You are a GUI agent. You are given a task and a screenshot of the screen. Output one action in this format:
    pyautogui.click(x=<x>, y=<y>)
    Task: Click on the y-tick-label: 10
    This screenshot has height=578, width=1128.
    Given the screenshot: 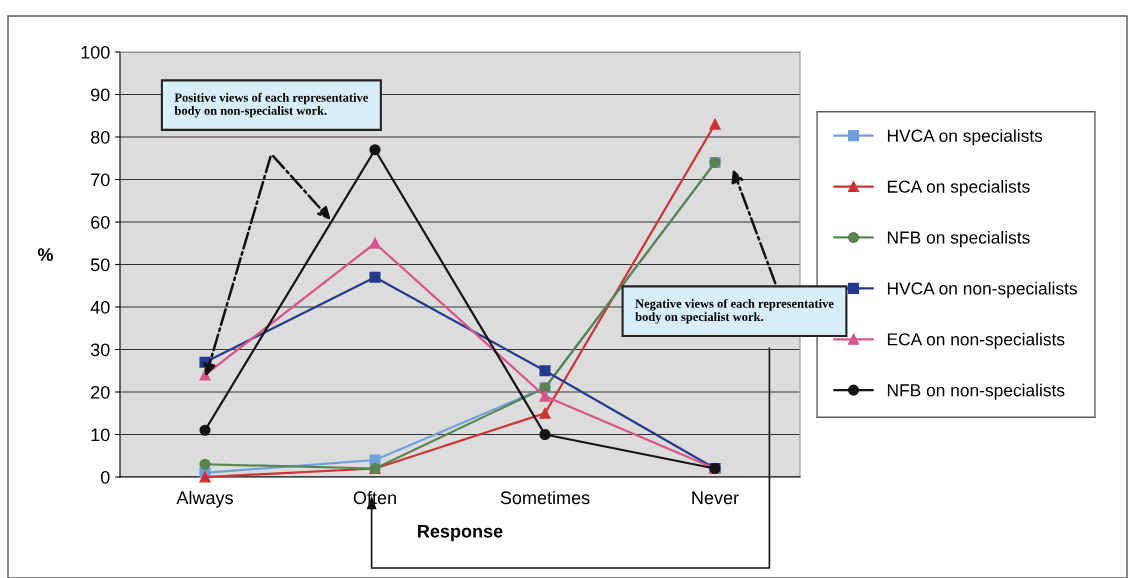 What is the action you would take?
    pyautogui.click(x=100, y=435)
    